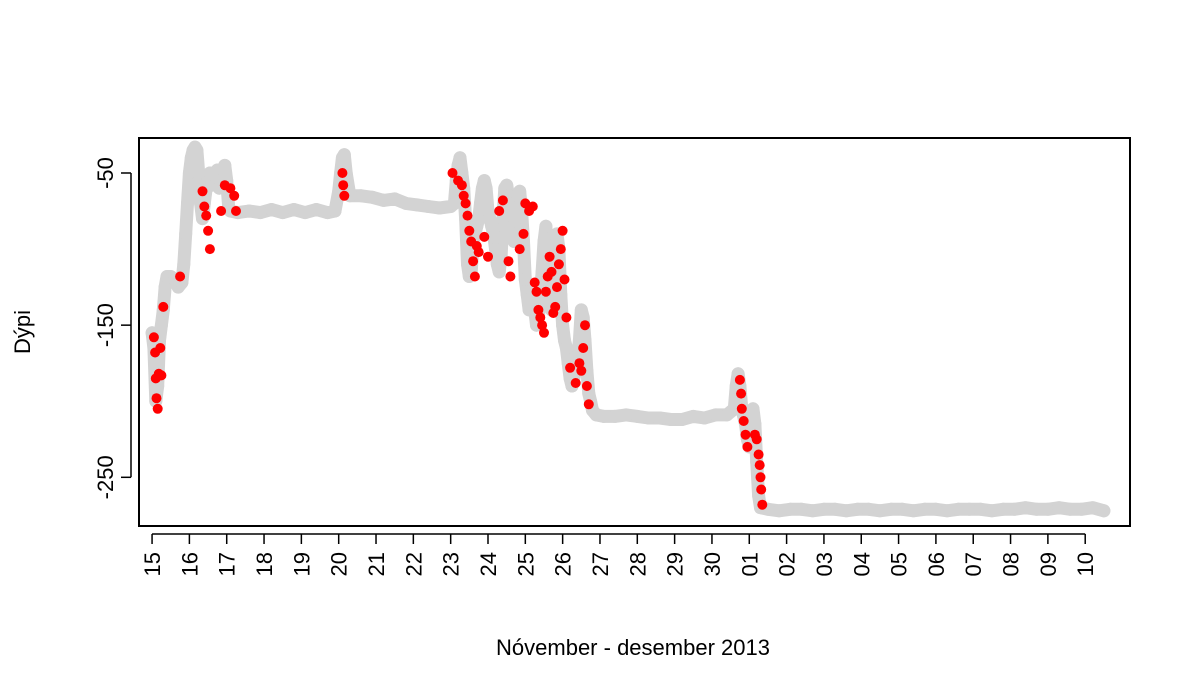 The image size is (1200, 700). What do you see at coordinates (637, 564) in the screenshot?
I see `x-tick-label: 28` at bounding box center [637, 564].